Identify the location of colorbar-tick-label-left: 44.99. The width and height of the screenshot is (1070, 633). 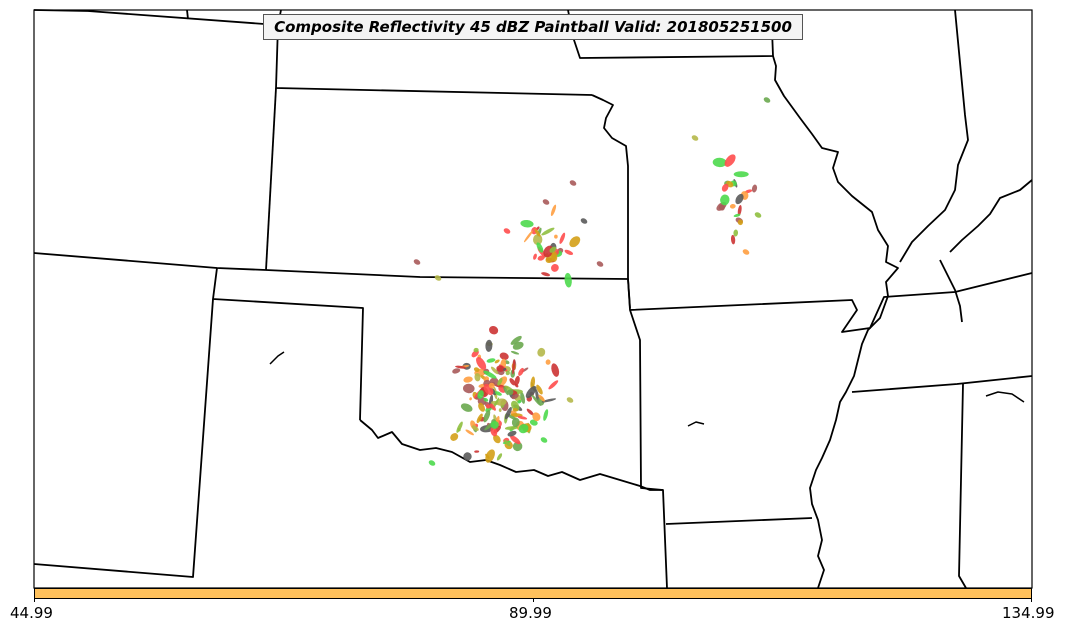
(31, 613).